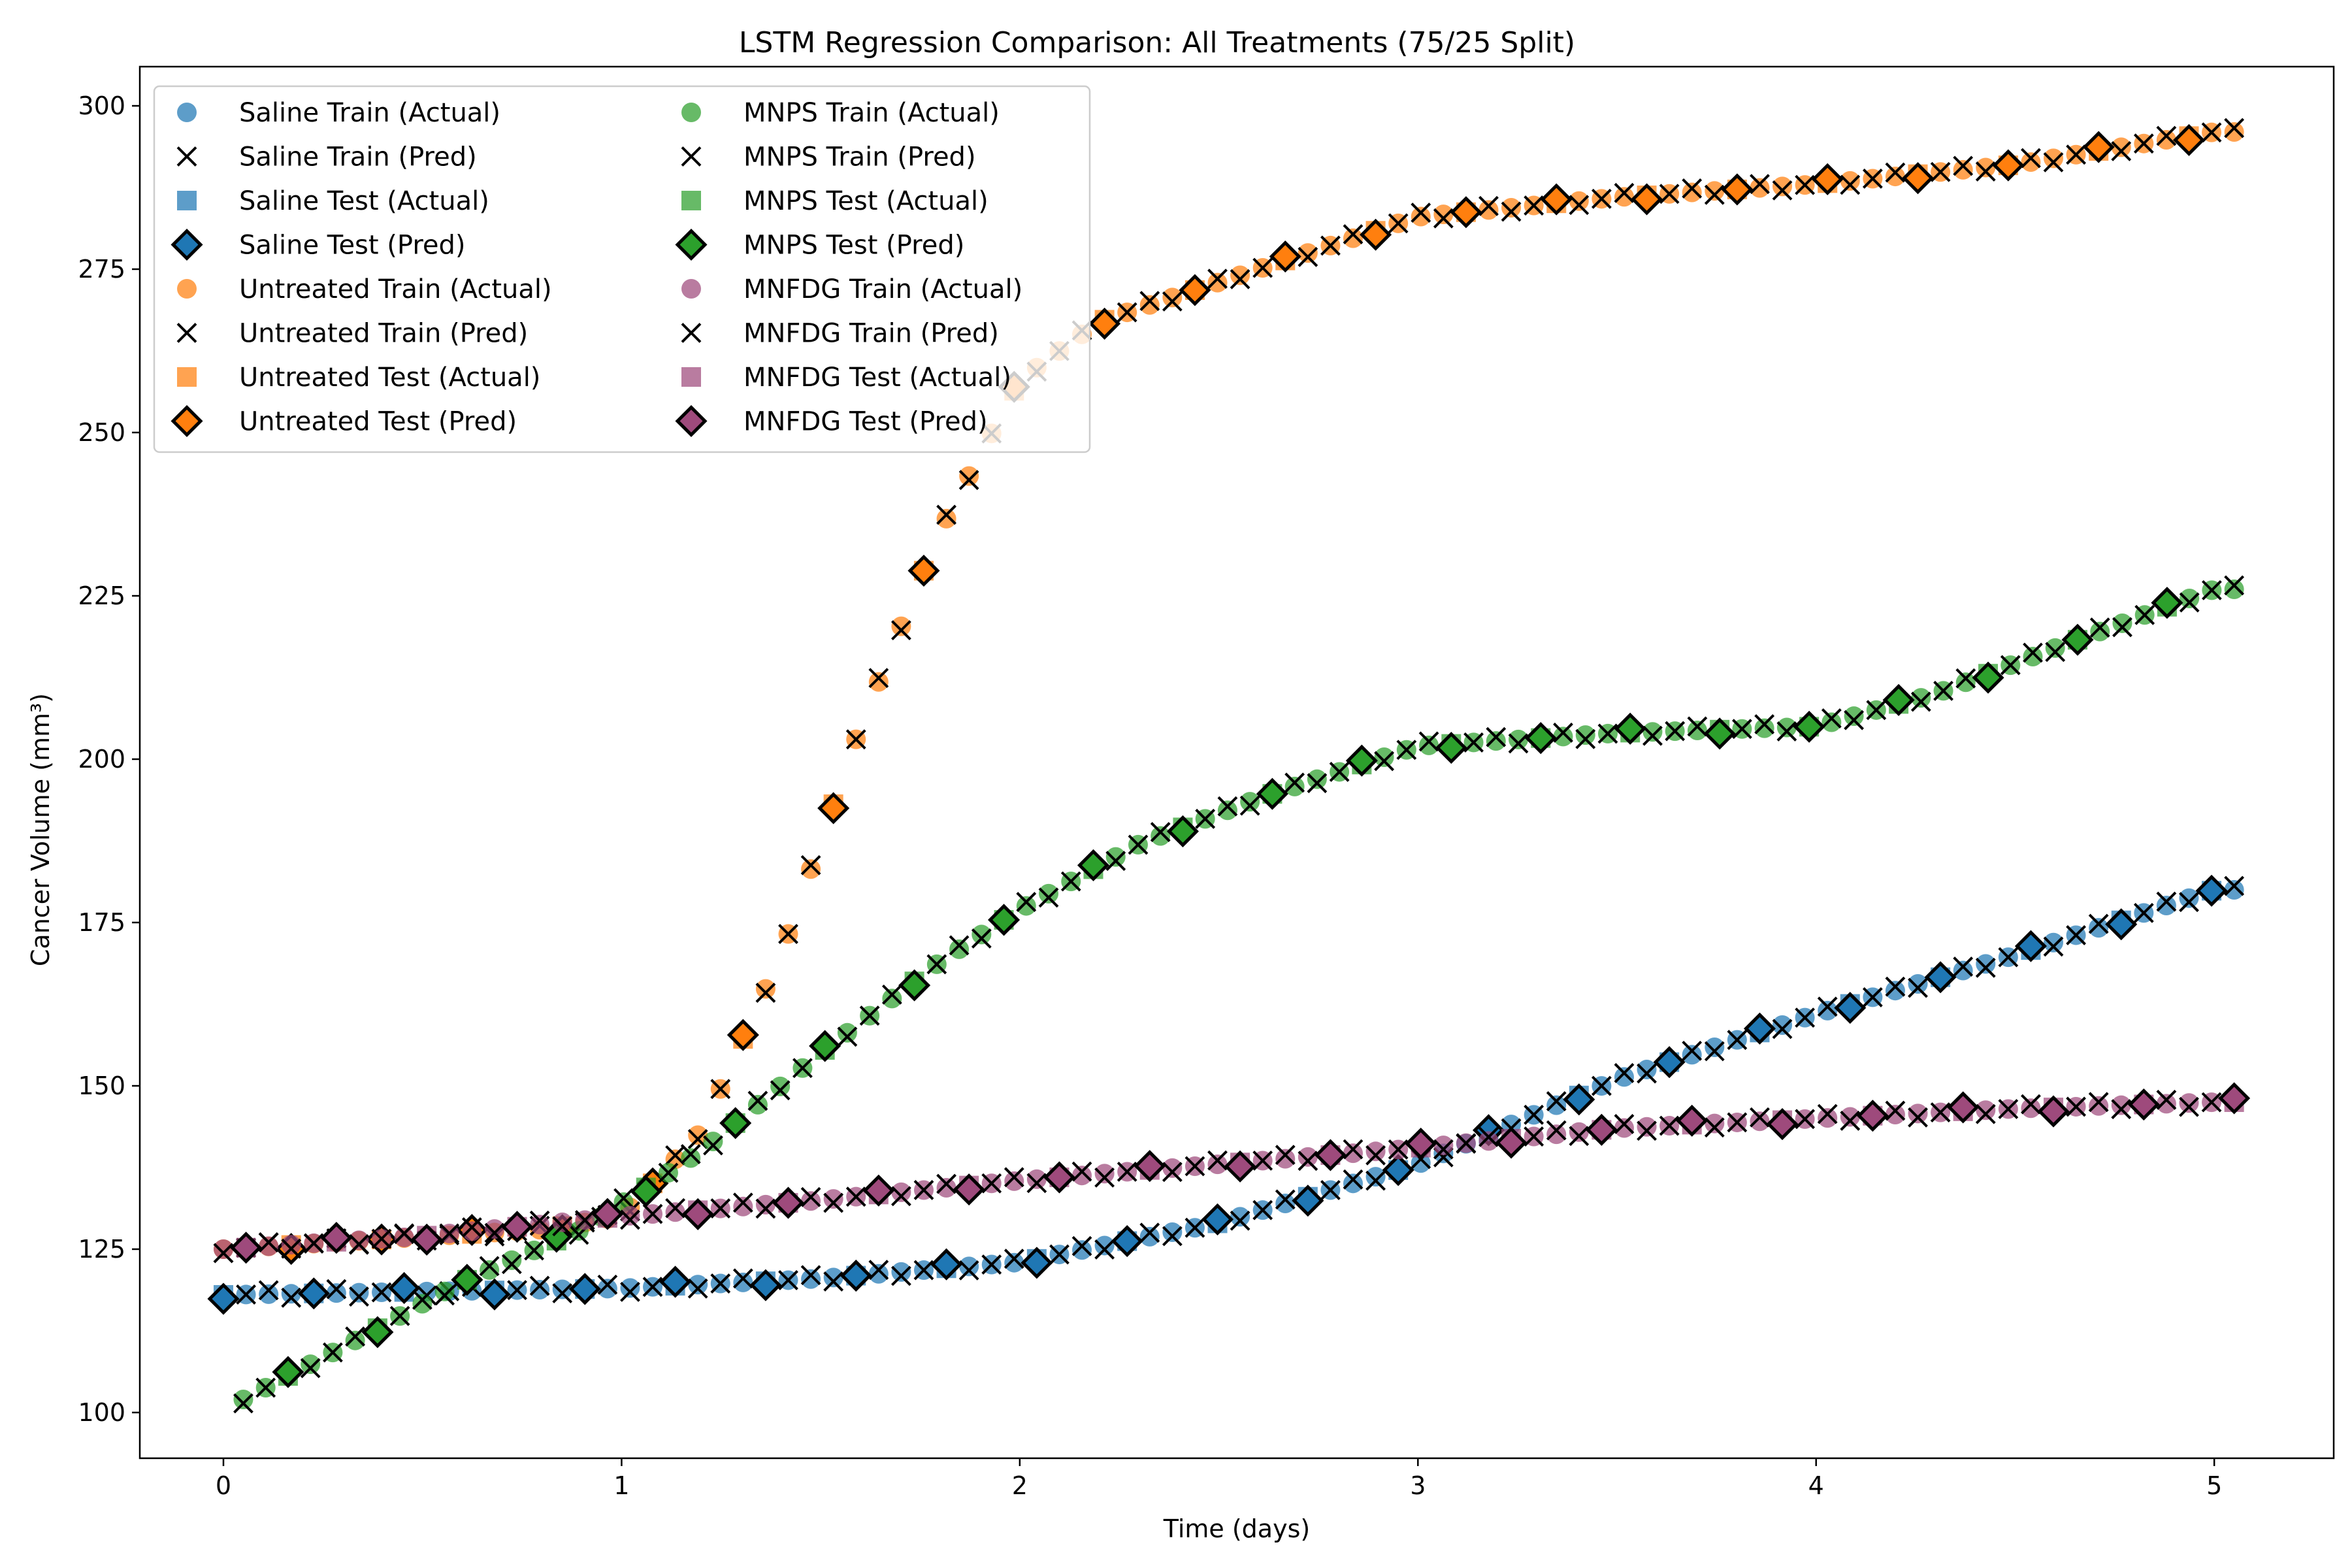 The height and width of the screenshot is (1568, 2352). What do you see at coordinates (364, 289) in the screenshot?
I see `legend-item: Untreated Train (Actual)` at bounding box center [364, 289].